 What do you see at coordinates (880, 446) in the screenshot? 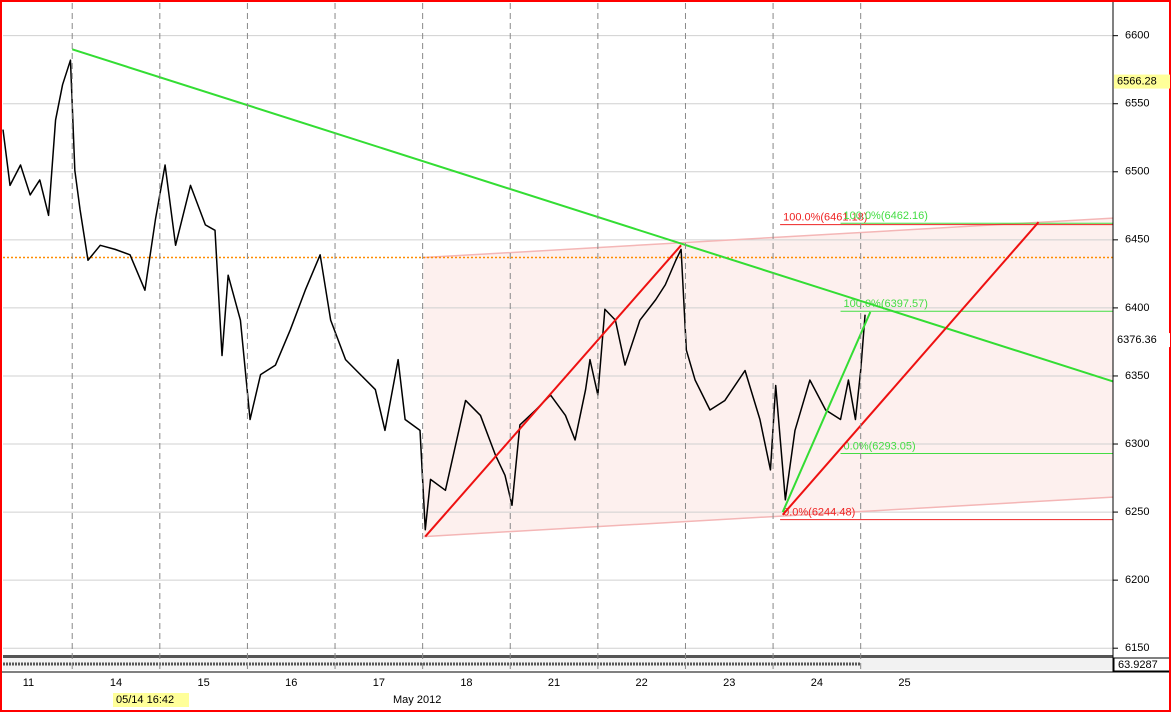
I see `fib-label: 0.0%(6293.05)` at bounding box center [880, 446].